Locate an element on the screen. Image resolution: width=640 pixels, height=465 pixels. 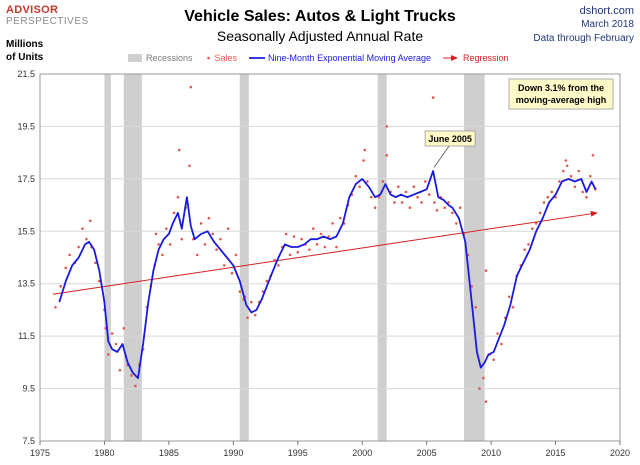
x-tick-label: 2015 is located at coordinates (556, 453).